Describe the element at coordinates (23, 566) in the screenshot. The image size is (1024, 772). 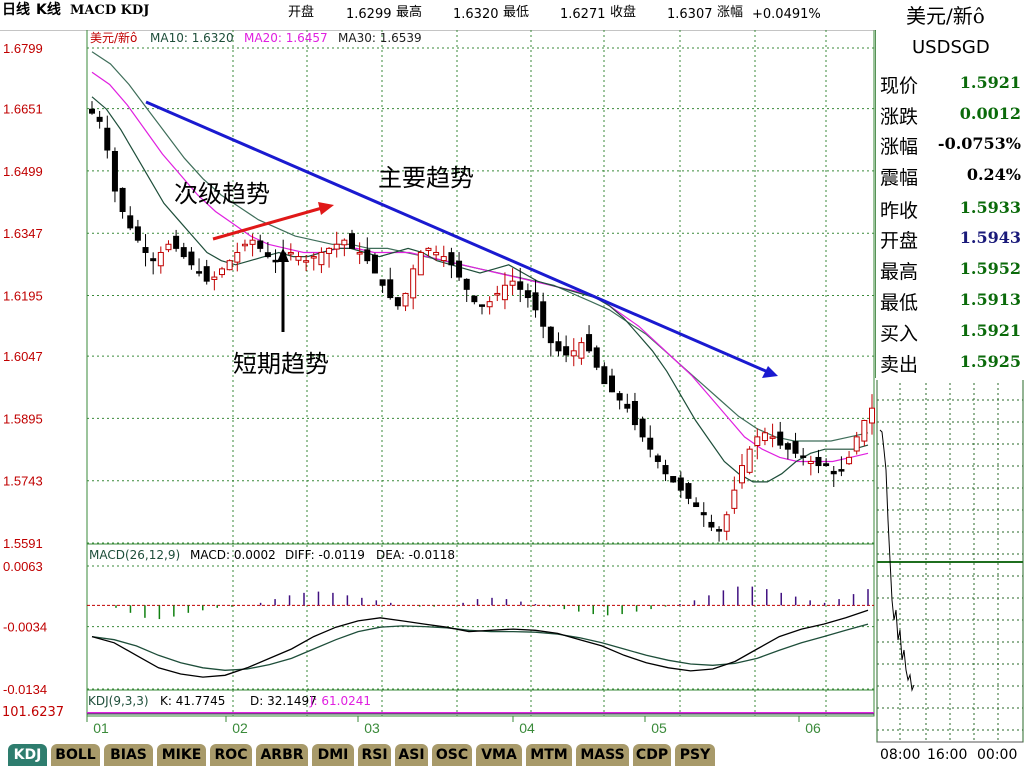
I see `macd-tick-label: 0.0063` at that location.